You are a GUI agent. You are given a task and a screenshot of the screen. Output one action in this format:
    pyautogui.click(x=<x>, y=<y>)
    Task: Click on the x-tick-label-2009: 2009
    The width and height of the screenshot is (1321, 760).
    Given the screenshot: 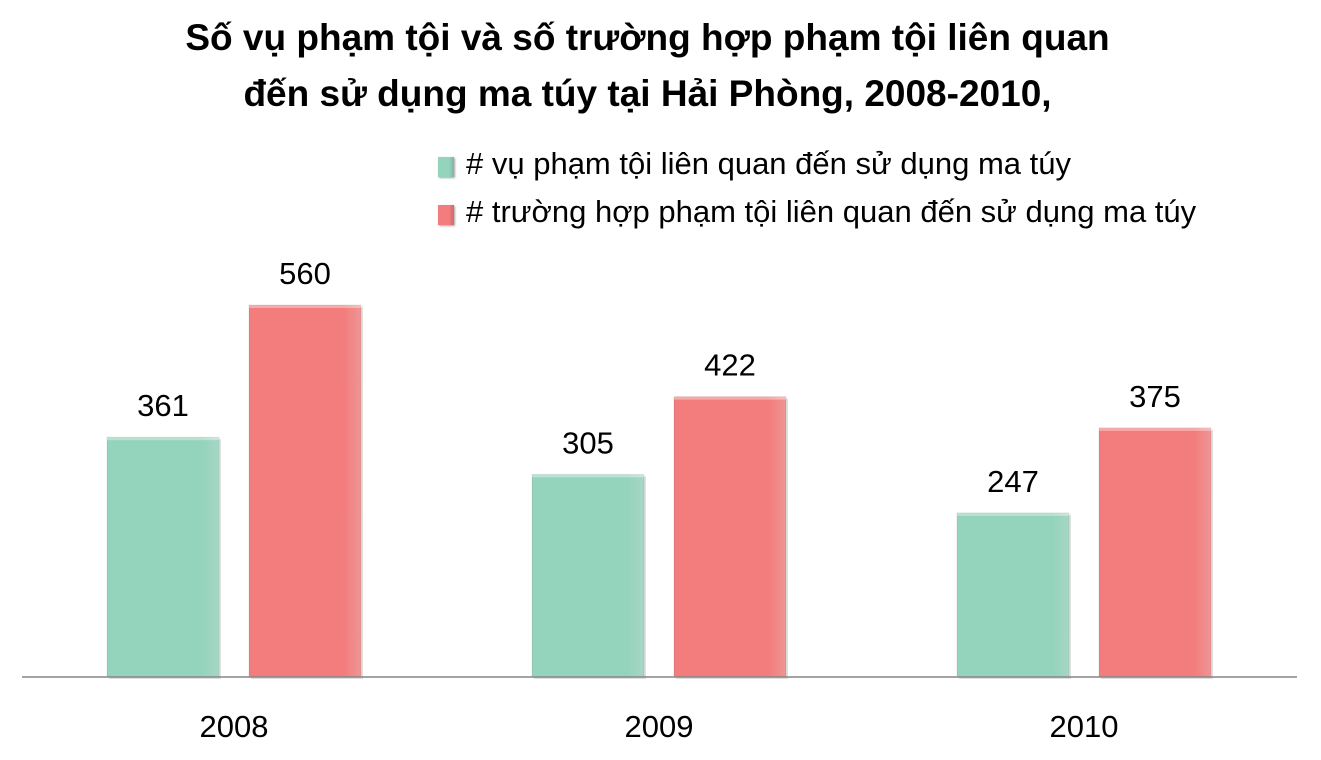 What is the action you would take?
    pyautogui.click(x=659, y=726)
    